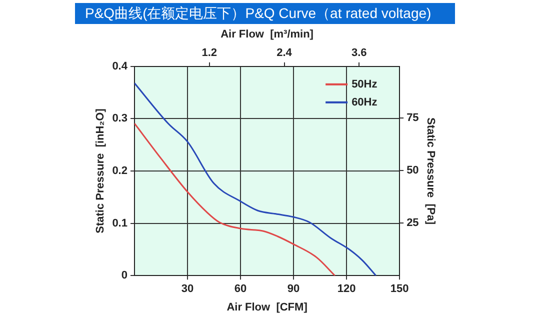 This screenshot has width=539, height=320. Describe the element at coordinates (187, 289) in the screenshot. I see `x-tick-label: 30` at that location.